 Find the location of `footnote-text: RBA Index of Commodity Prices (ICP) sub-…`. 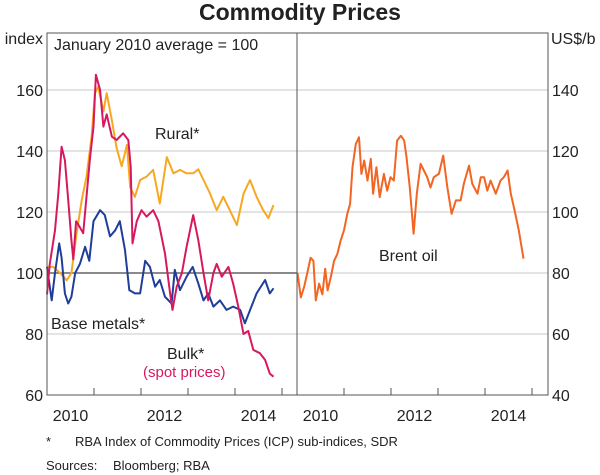

footnote-text: RBA Index of Commodity Prices (ICP) sub-… is located at coordinates (236, 441).